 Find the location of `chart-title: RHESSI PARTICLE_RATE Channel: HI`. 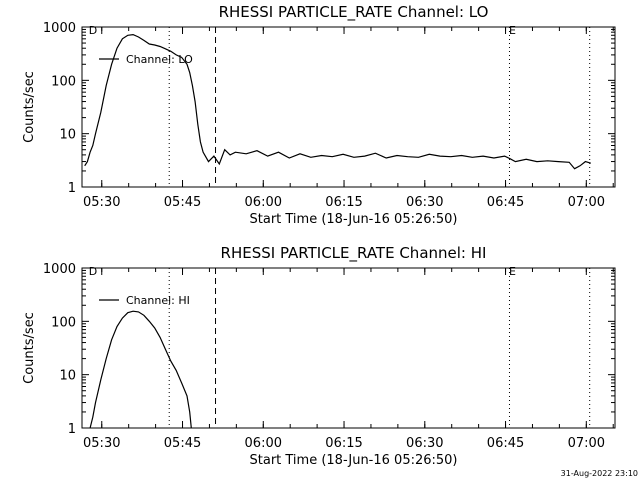

chart-title: RHESSI PARTICLE_RATE Channel: HI is located at coordinates (354, 253).